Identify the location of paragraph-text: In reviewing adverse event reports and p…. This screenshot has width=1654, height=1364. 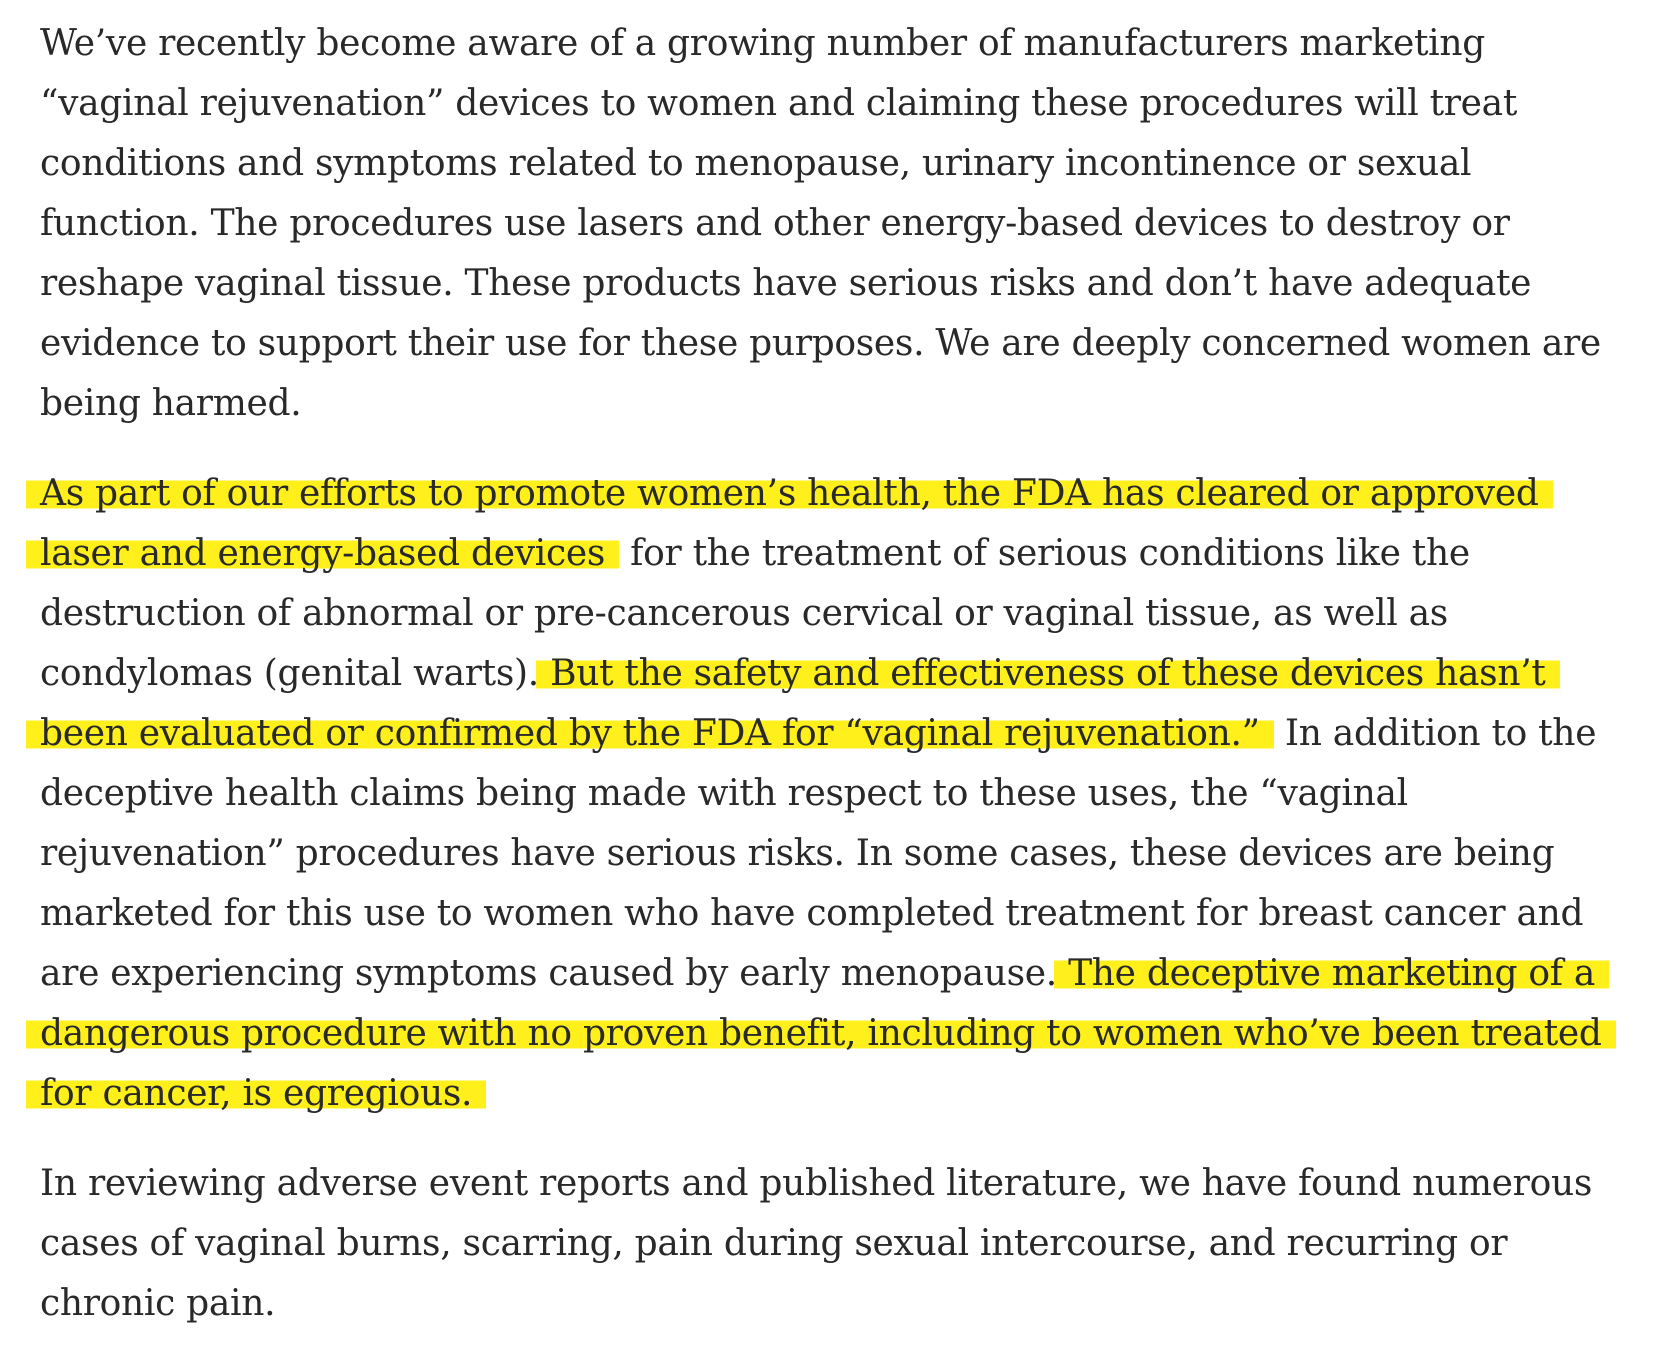
(816, 1243).